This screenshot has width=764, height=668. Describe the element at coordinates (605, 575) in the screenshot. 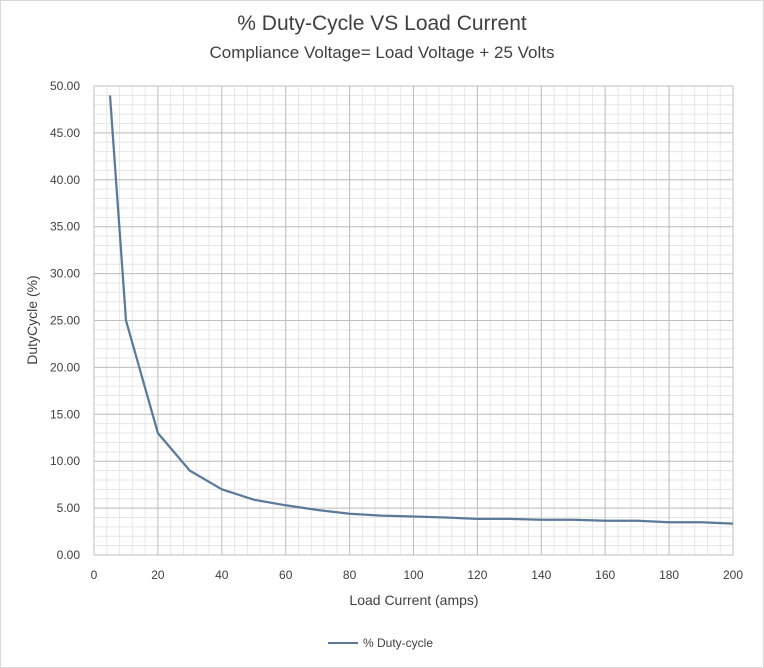

I see `x-tick-label: 160` at that location.